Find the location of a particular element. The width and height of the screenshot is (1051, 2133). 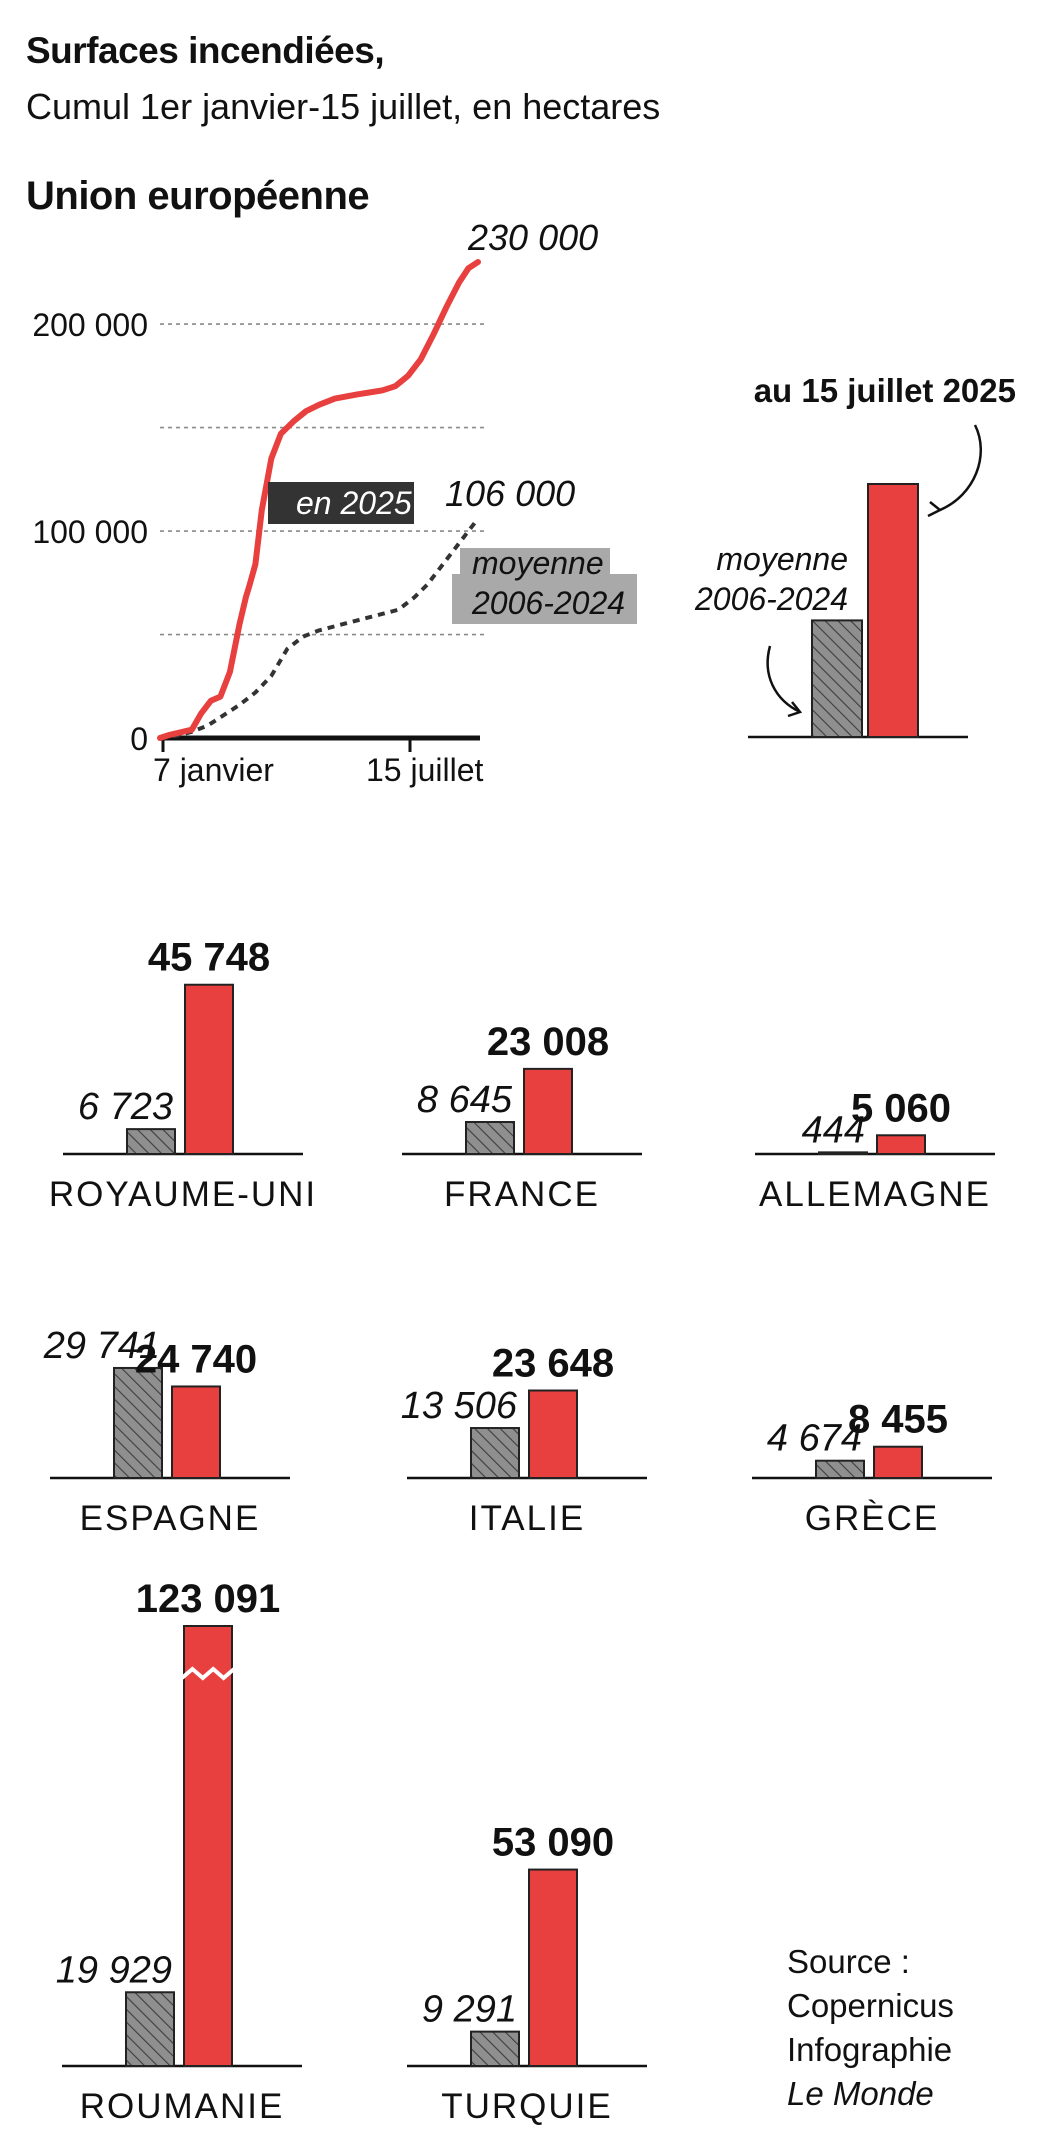

value-label-average: 29 741 is located at coordinates (101, 1346).